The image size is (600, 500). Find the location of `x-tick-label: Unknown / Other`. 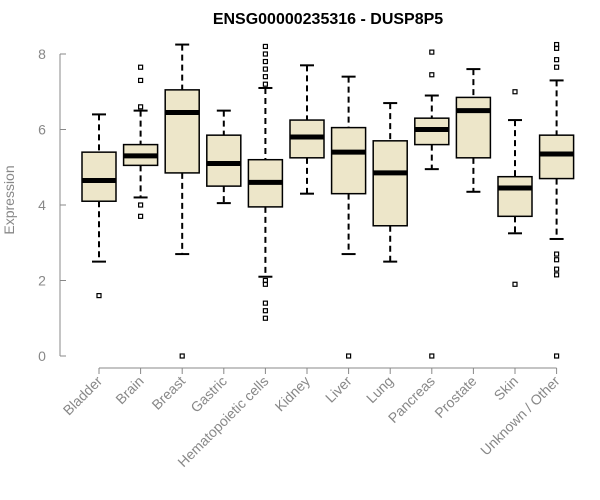

x-tick-label: Unknown / Other is located at coordinates (520, 416).